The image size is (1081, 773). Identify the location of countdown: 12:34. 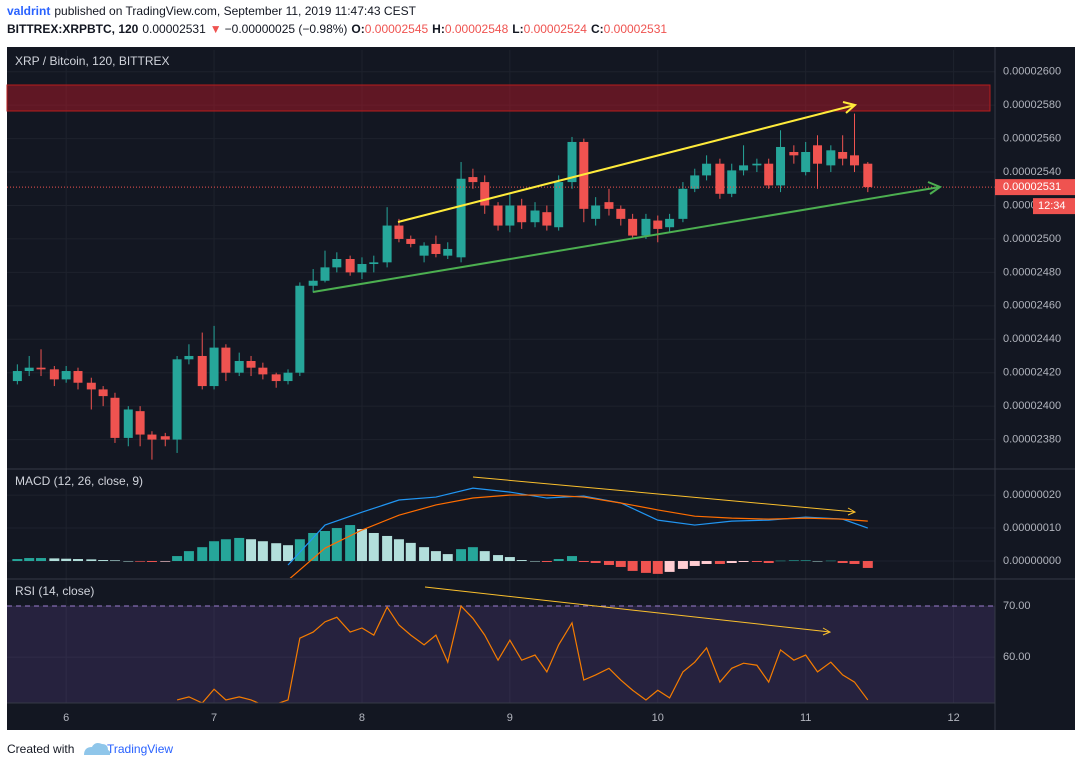
(1052, 206).